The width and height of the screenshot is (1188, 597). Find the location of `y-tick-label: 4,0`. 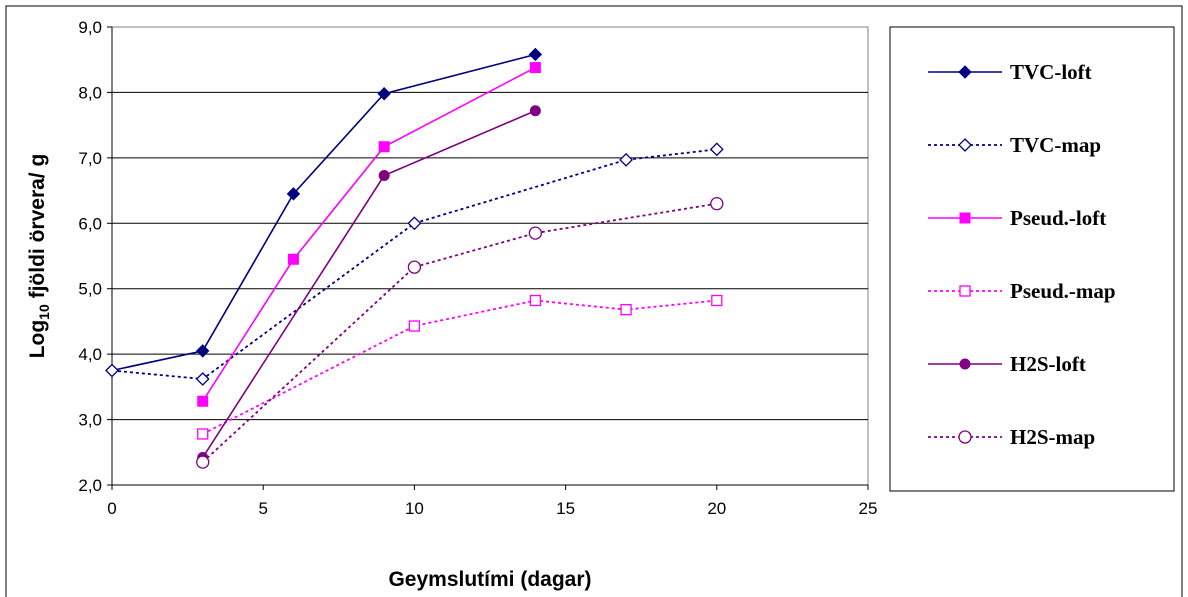

y-tick-label: 4,0 is located at coordinates (90, 354).